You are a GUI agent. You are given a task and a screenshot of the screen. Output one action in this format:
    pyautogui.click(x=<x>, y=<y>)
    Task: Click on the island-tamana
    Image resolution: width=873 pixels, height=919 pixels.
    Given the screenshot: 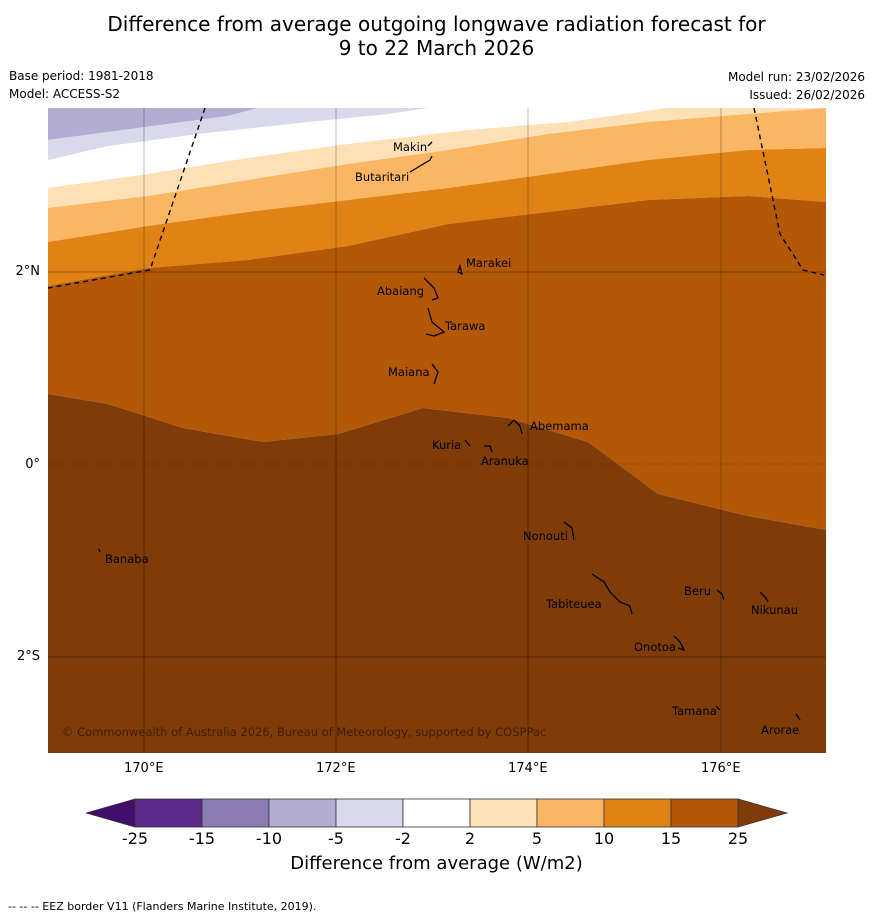 What is the action you would take?
    pyautogui.click(x=718, y=708)
    